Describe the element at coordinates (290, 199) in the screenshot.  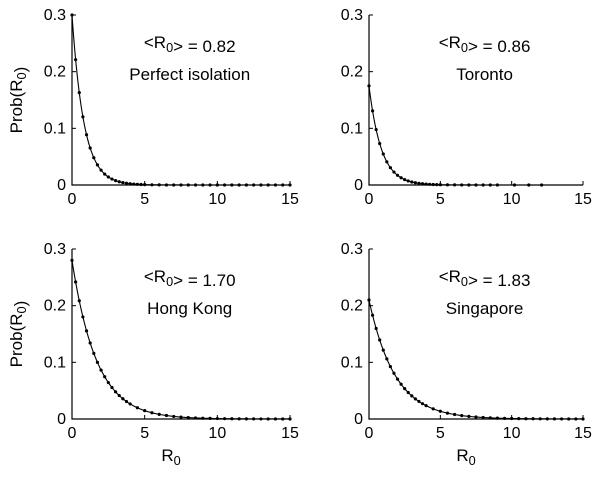
I see `x-tick-label: 15` at that location.